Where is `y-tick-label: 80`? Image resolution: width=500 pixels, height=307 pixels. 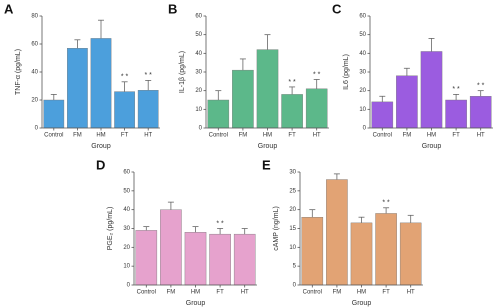 y-tick-label: 80 is located at coordinates (34, 17).